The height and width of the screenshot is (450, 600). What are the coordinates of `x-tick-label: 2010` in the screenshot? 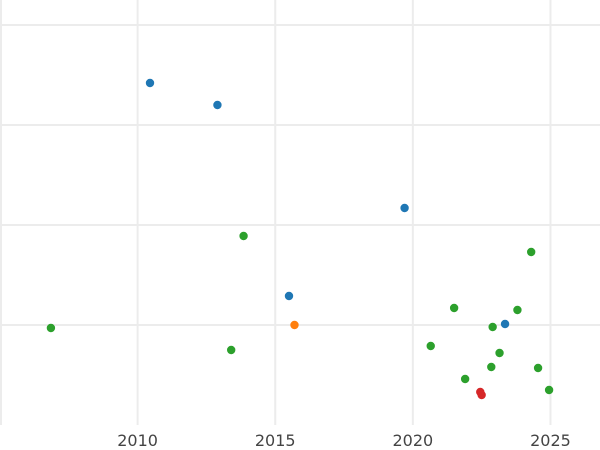 It's located at (137, 440).